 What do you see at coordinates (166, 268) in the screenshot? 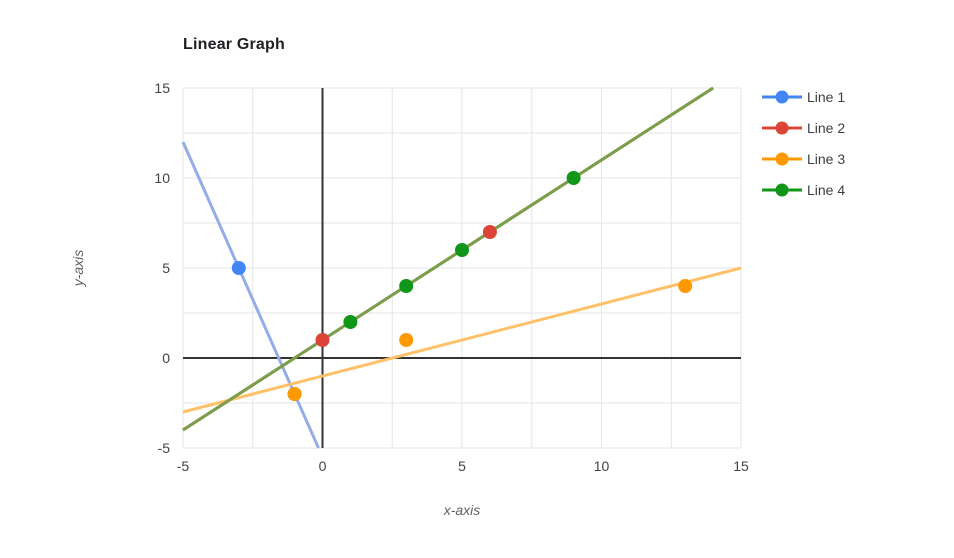
I see `y-tick-label: 5` at bounding box center [166, 268].